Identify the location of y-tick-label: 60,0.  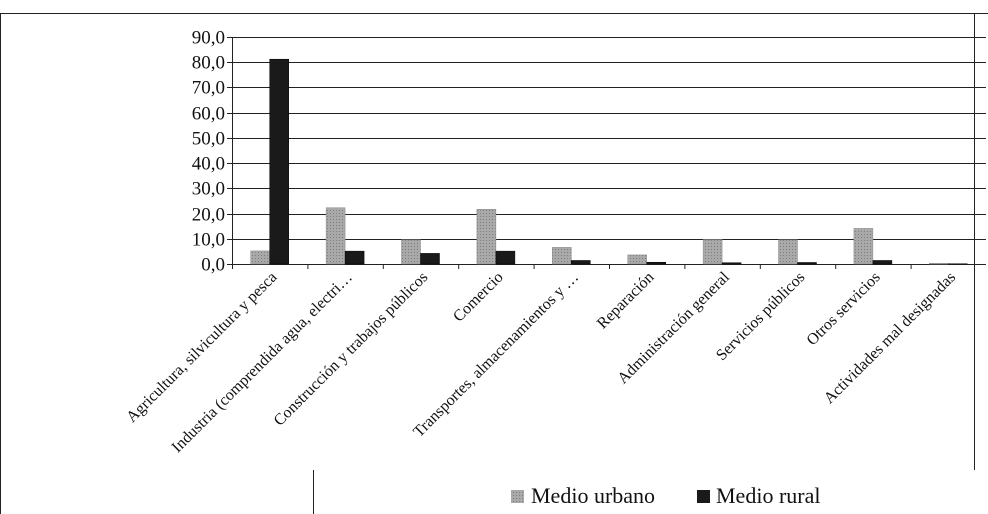
(208, 114).